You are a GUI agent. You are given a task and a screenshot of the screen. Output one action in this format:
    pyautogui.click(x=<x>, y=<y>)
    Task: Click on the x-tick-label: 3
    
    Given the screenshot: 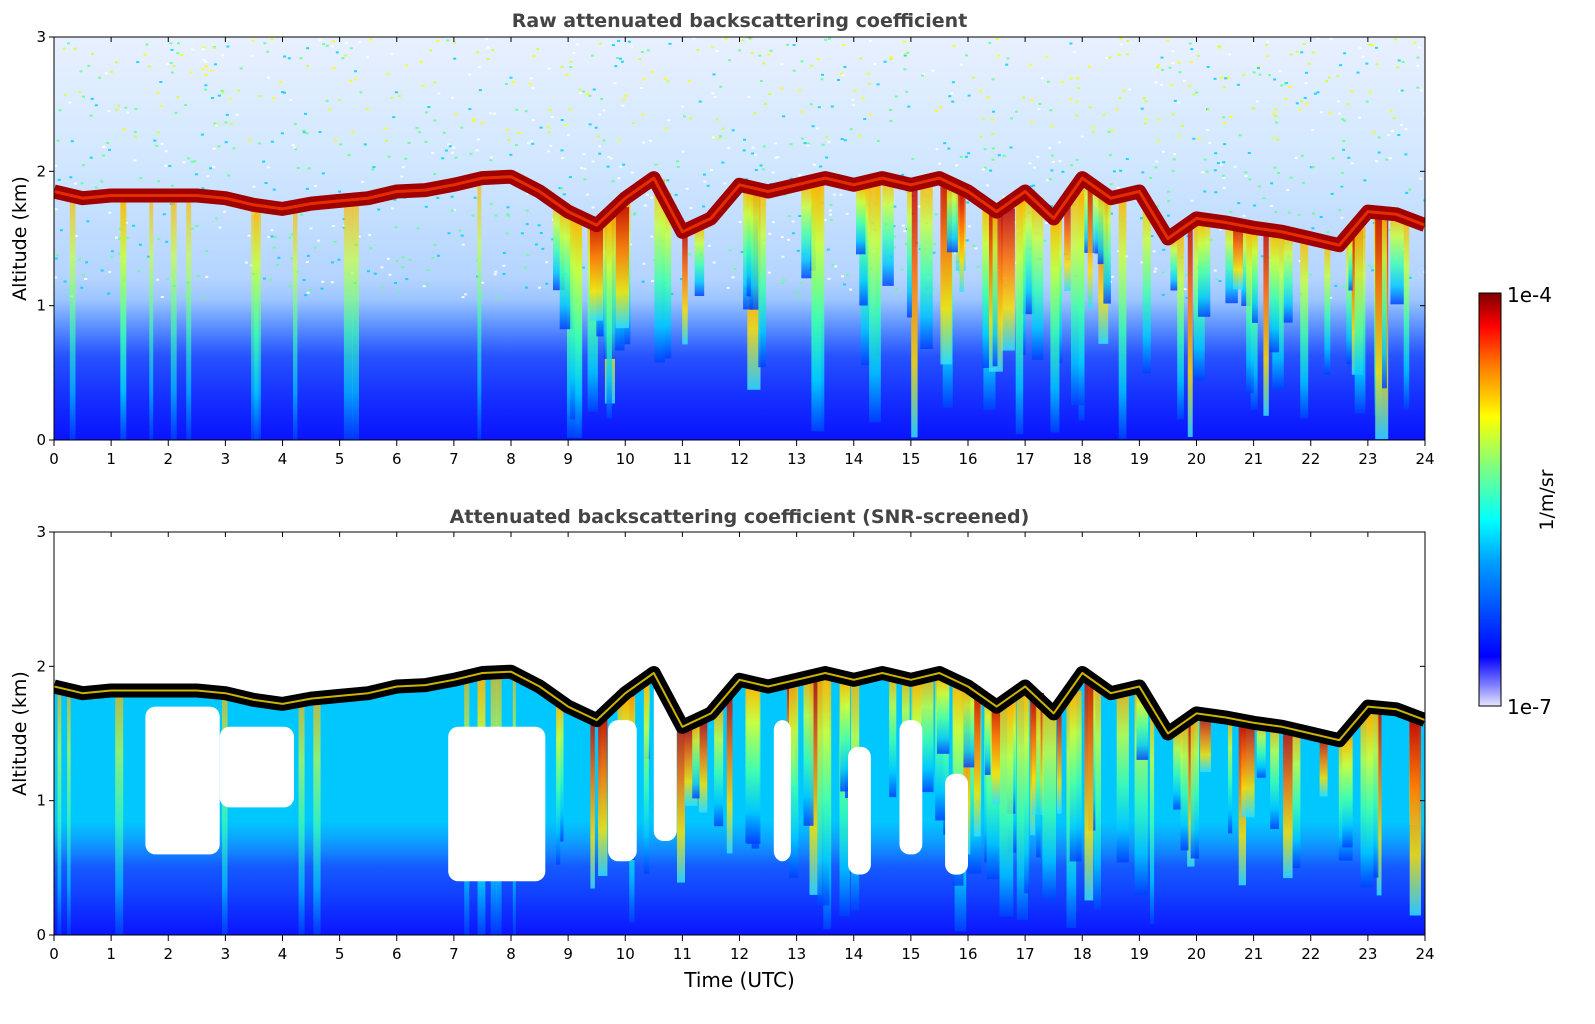 What is the action you would take?
    pyautogui.click(x=226, y=954)
    